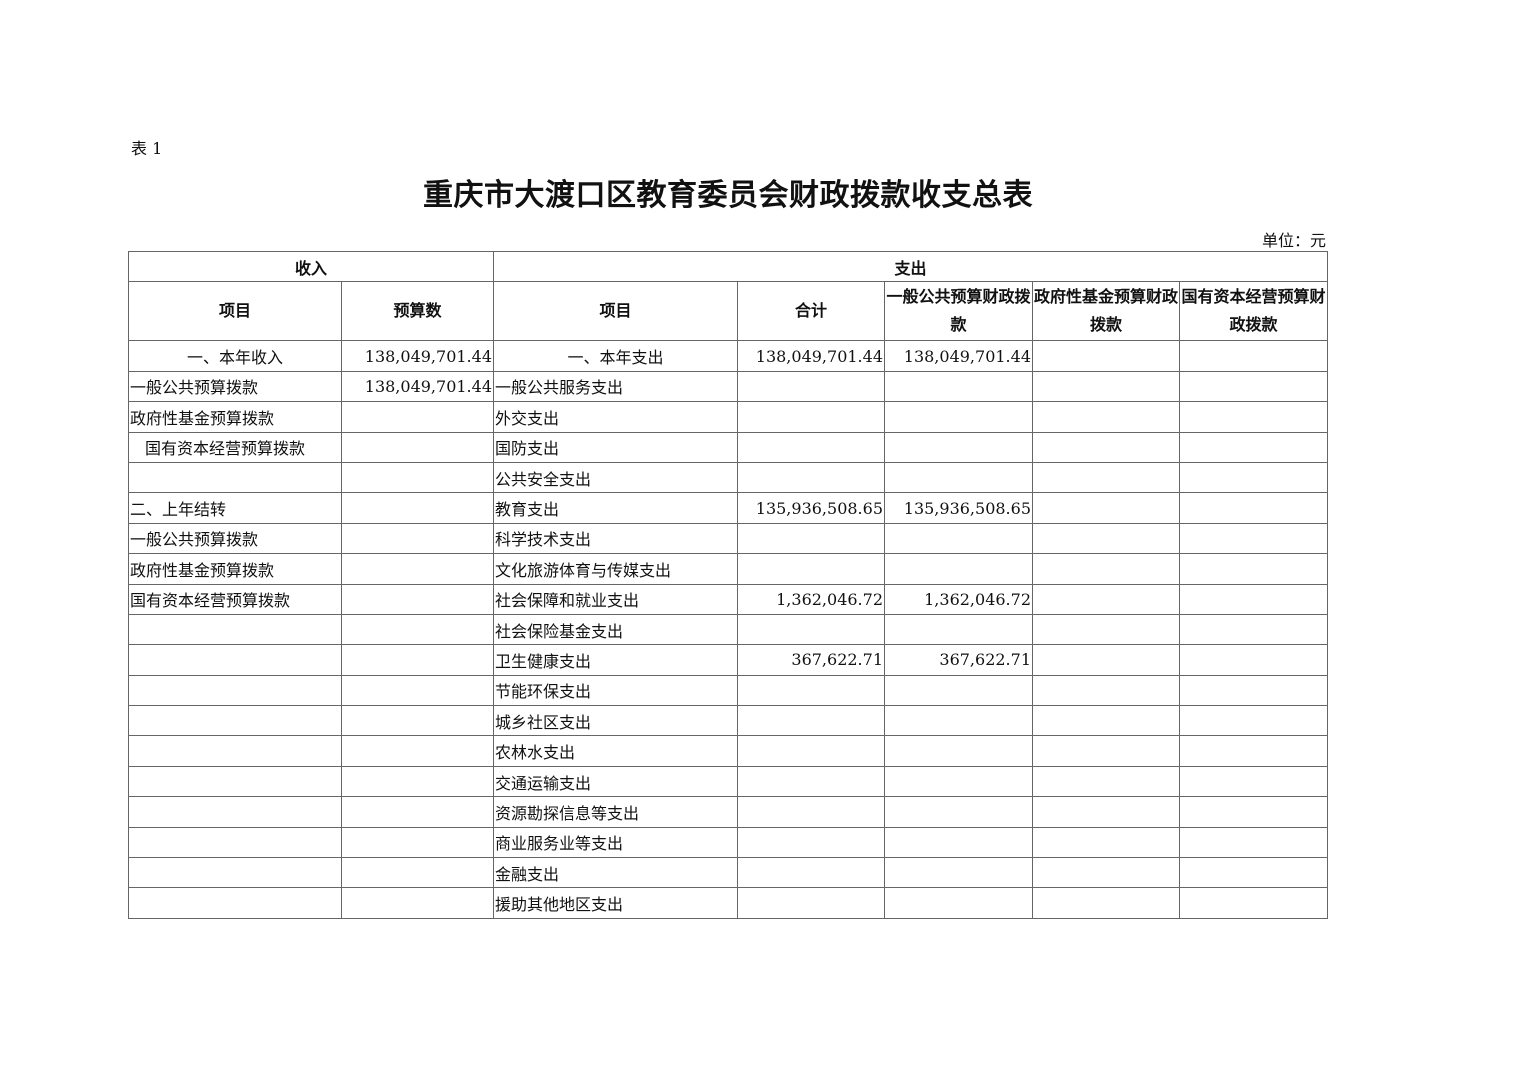 This screenshot has width=1520, height=1074. Describe the element at coordinates (728, 660) in the screenshot. I see `table-row: 卫生健康支出 367,622.71 367,622.71` at that location.